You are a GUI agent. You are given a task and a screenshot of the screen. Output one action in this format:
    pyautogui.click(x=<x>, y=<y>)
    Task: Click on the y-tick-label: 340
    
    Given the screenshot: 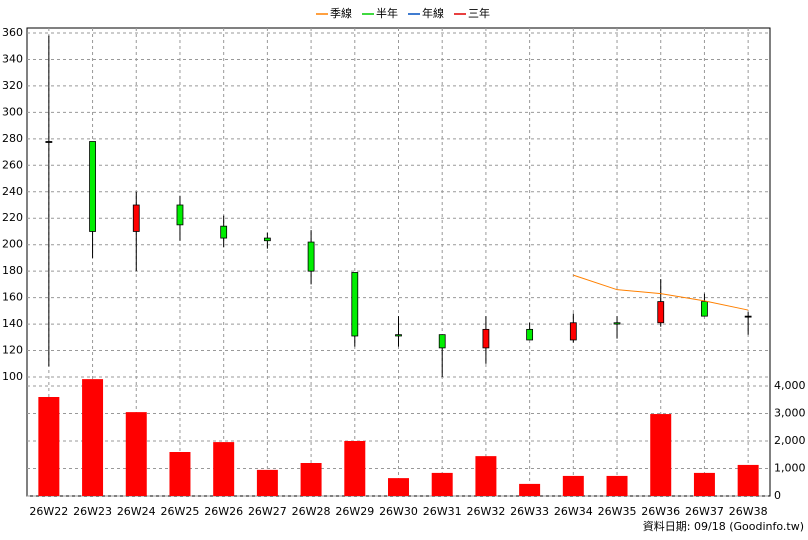 What is the action you would take?
    pyautogui.click(x=12, y=58)
    